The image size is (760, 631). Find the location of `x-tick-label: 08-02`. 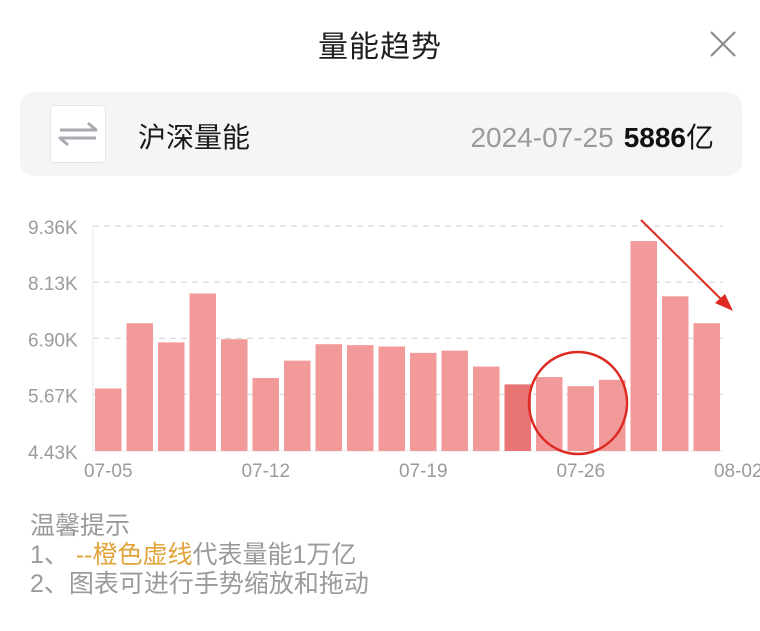

x-tick-label: 08-02 is located at coordinates (737, 471).